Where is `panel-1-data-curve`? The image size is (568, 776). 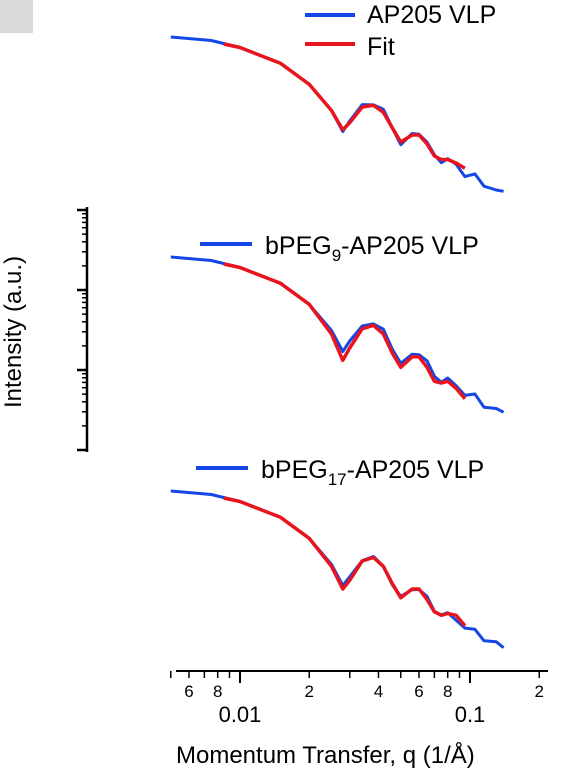
panel-1-data-curve is located at coordinates (337, 334).